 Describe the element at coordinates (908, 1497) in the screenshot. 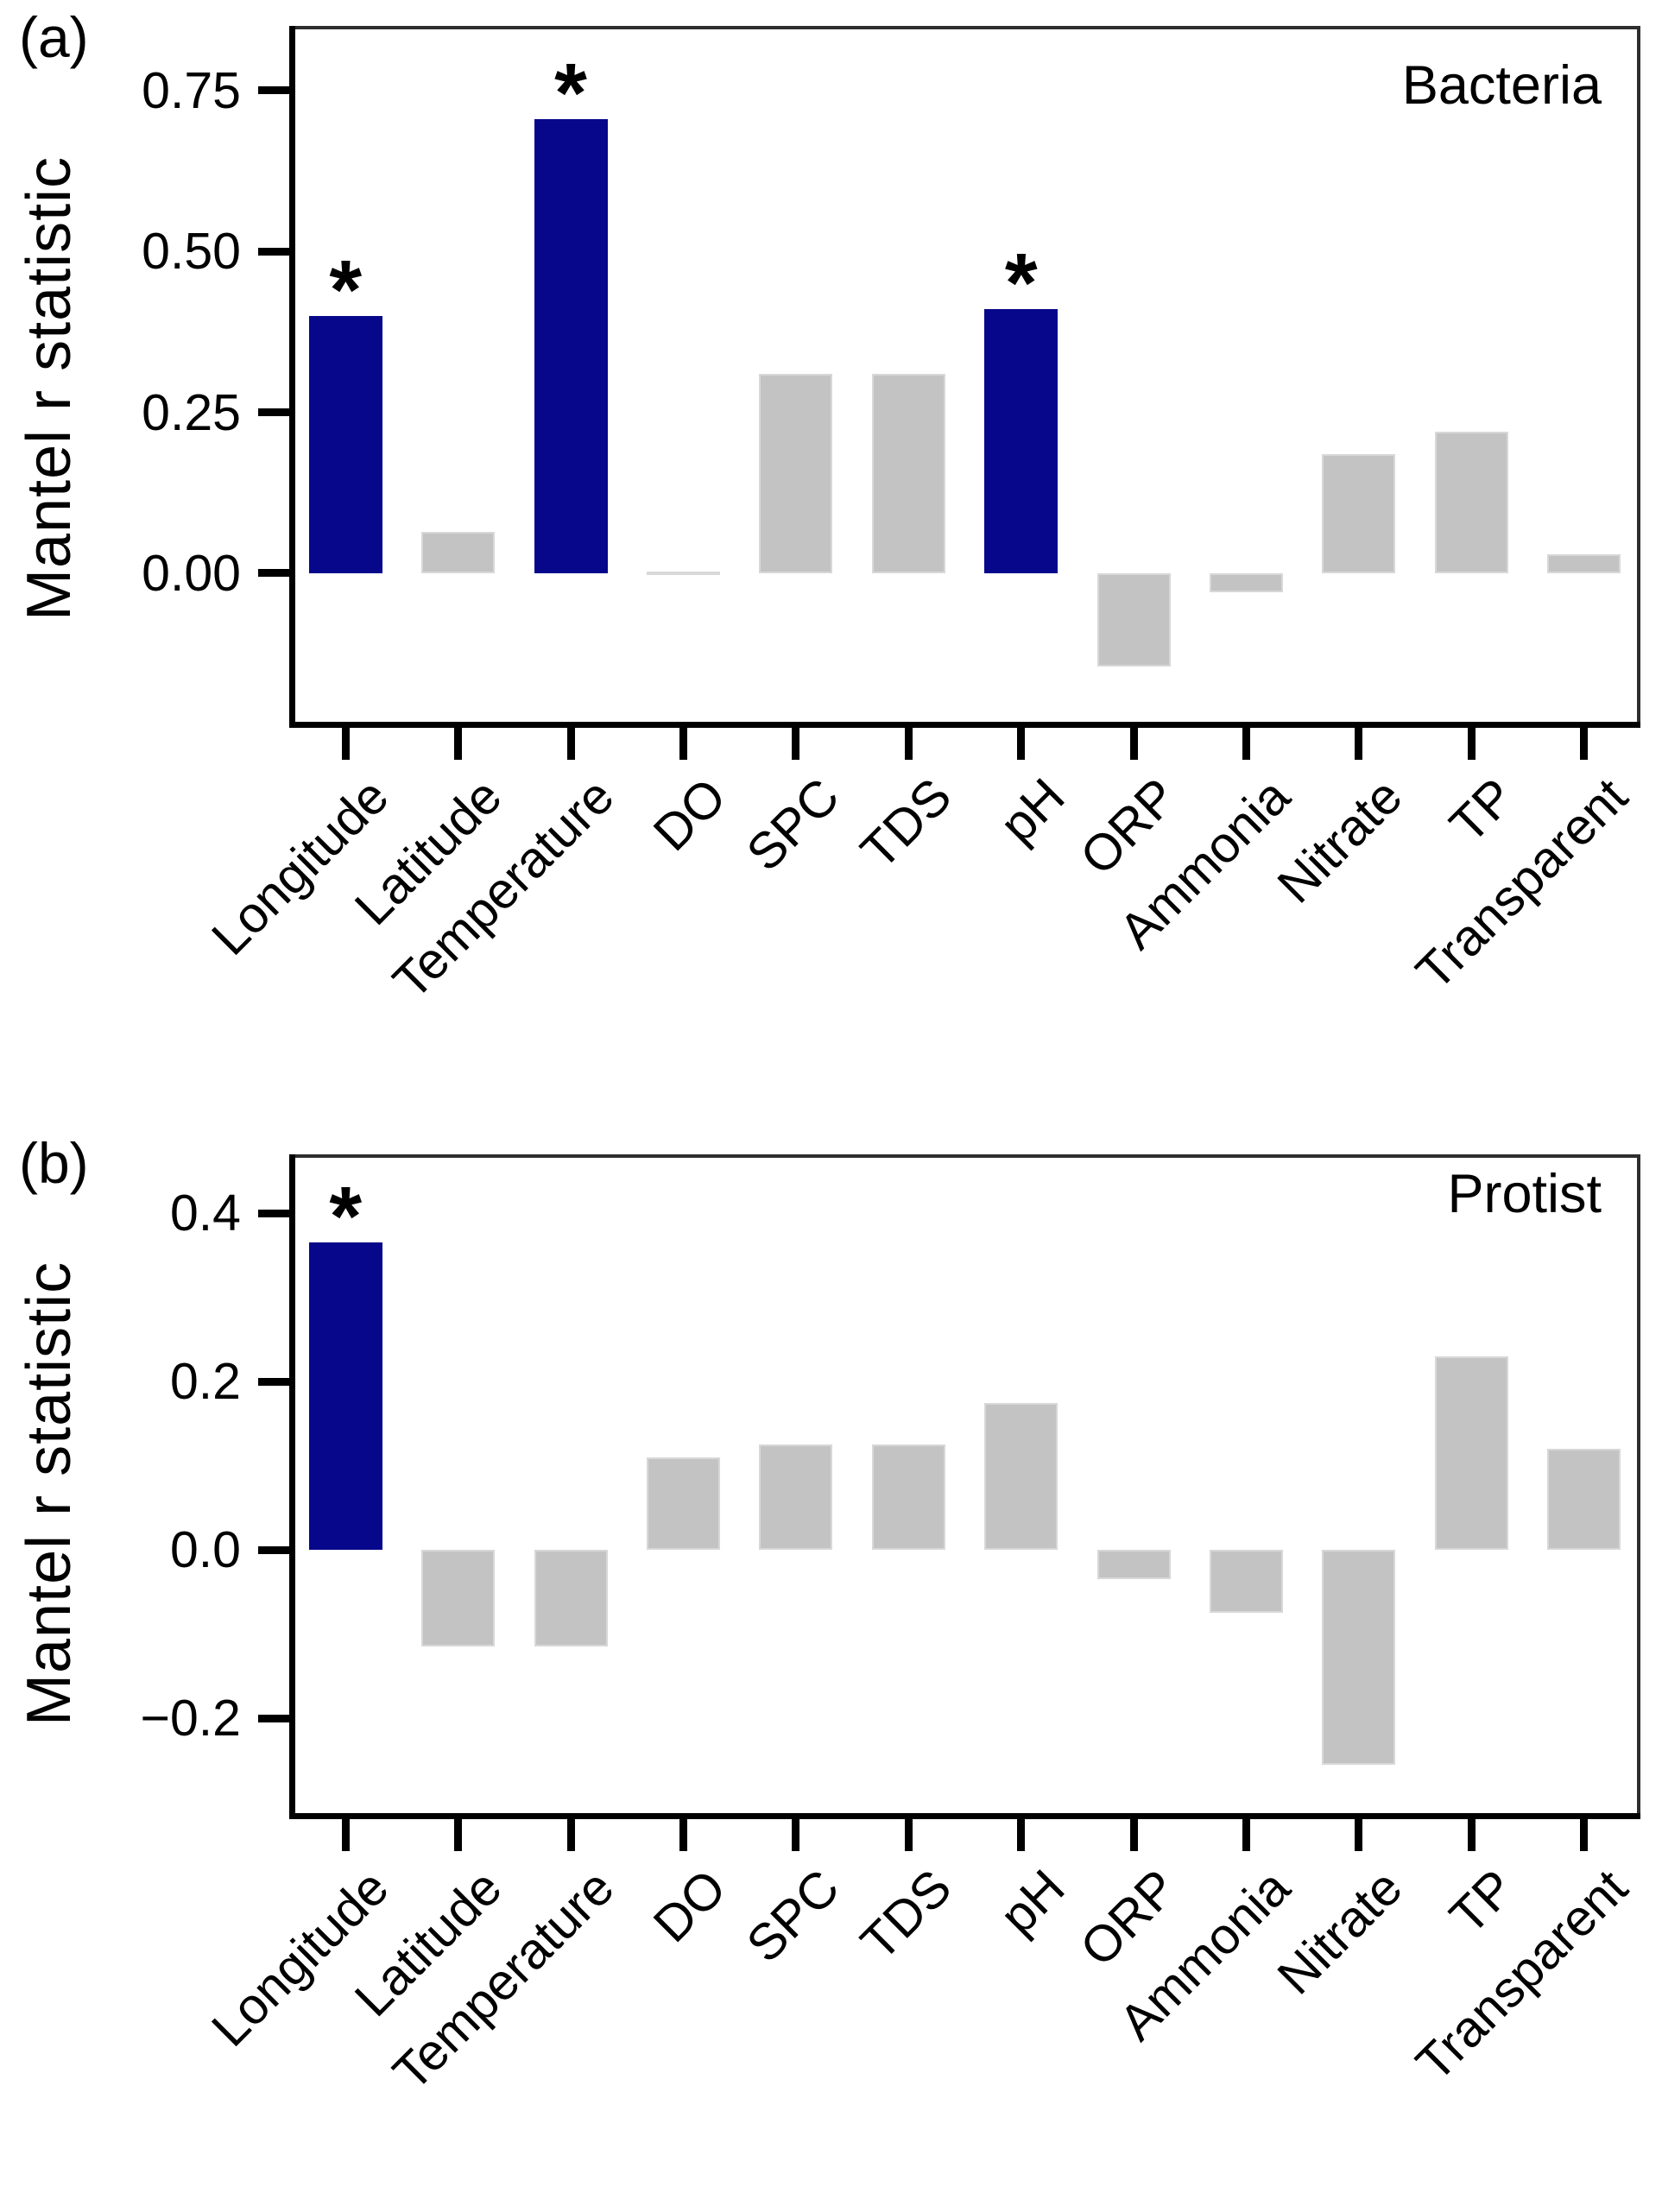

I see `panel-b-bar-tds` at that location.